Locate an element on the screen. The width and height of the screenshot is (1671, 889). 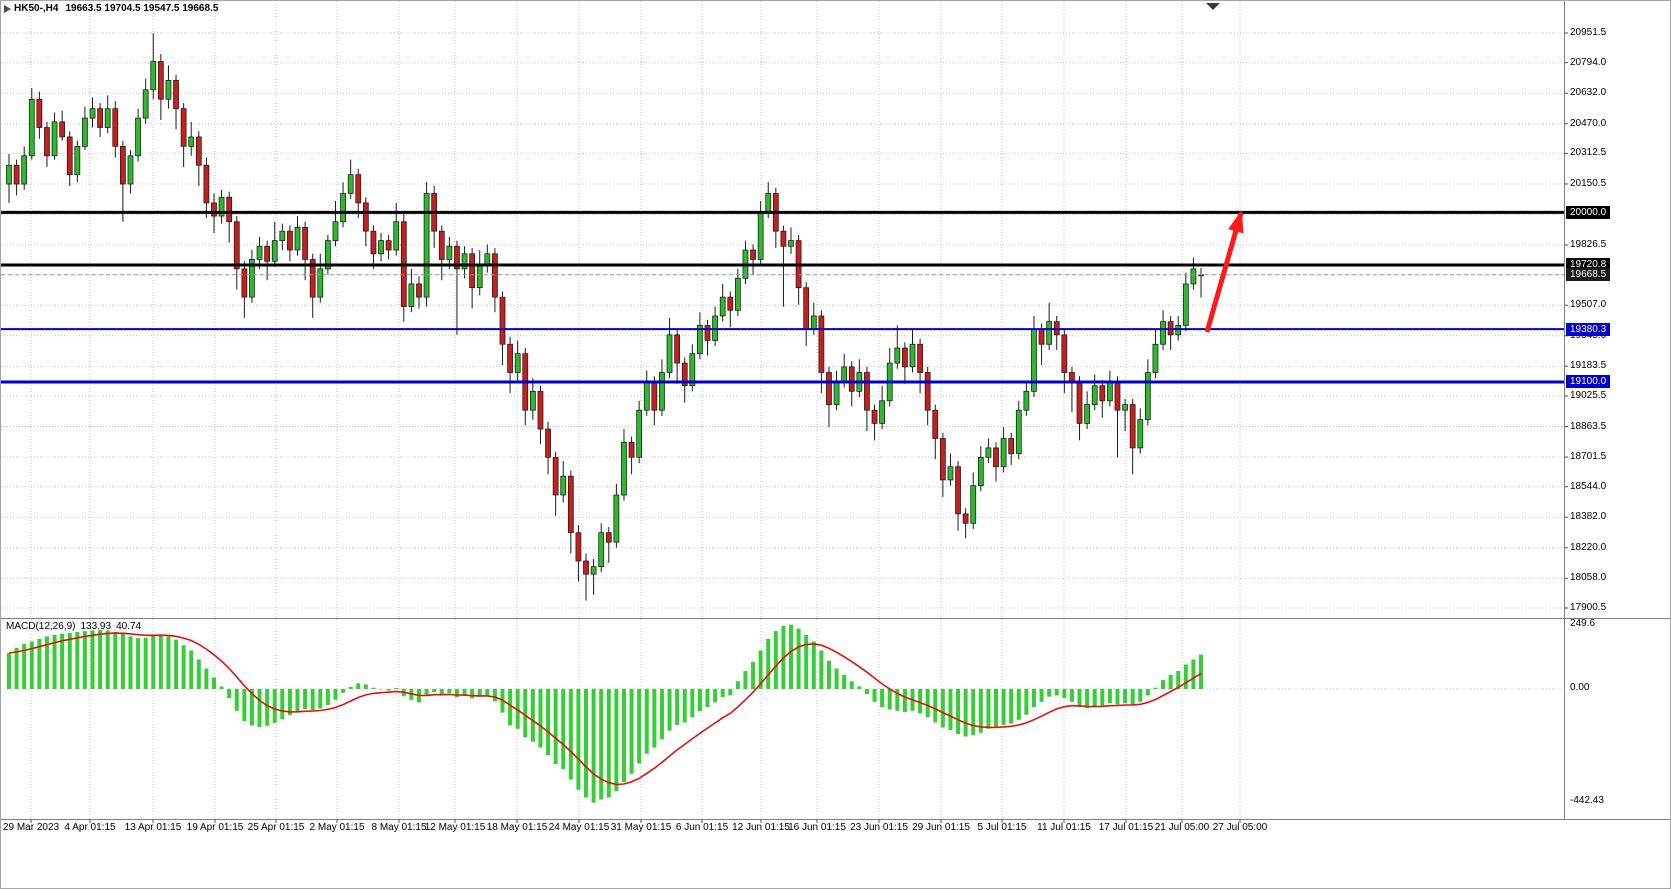
price-tick-label: 18863.5 is located at coordinates (1588, 426).